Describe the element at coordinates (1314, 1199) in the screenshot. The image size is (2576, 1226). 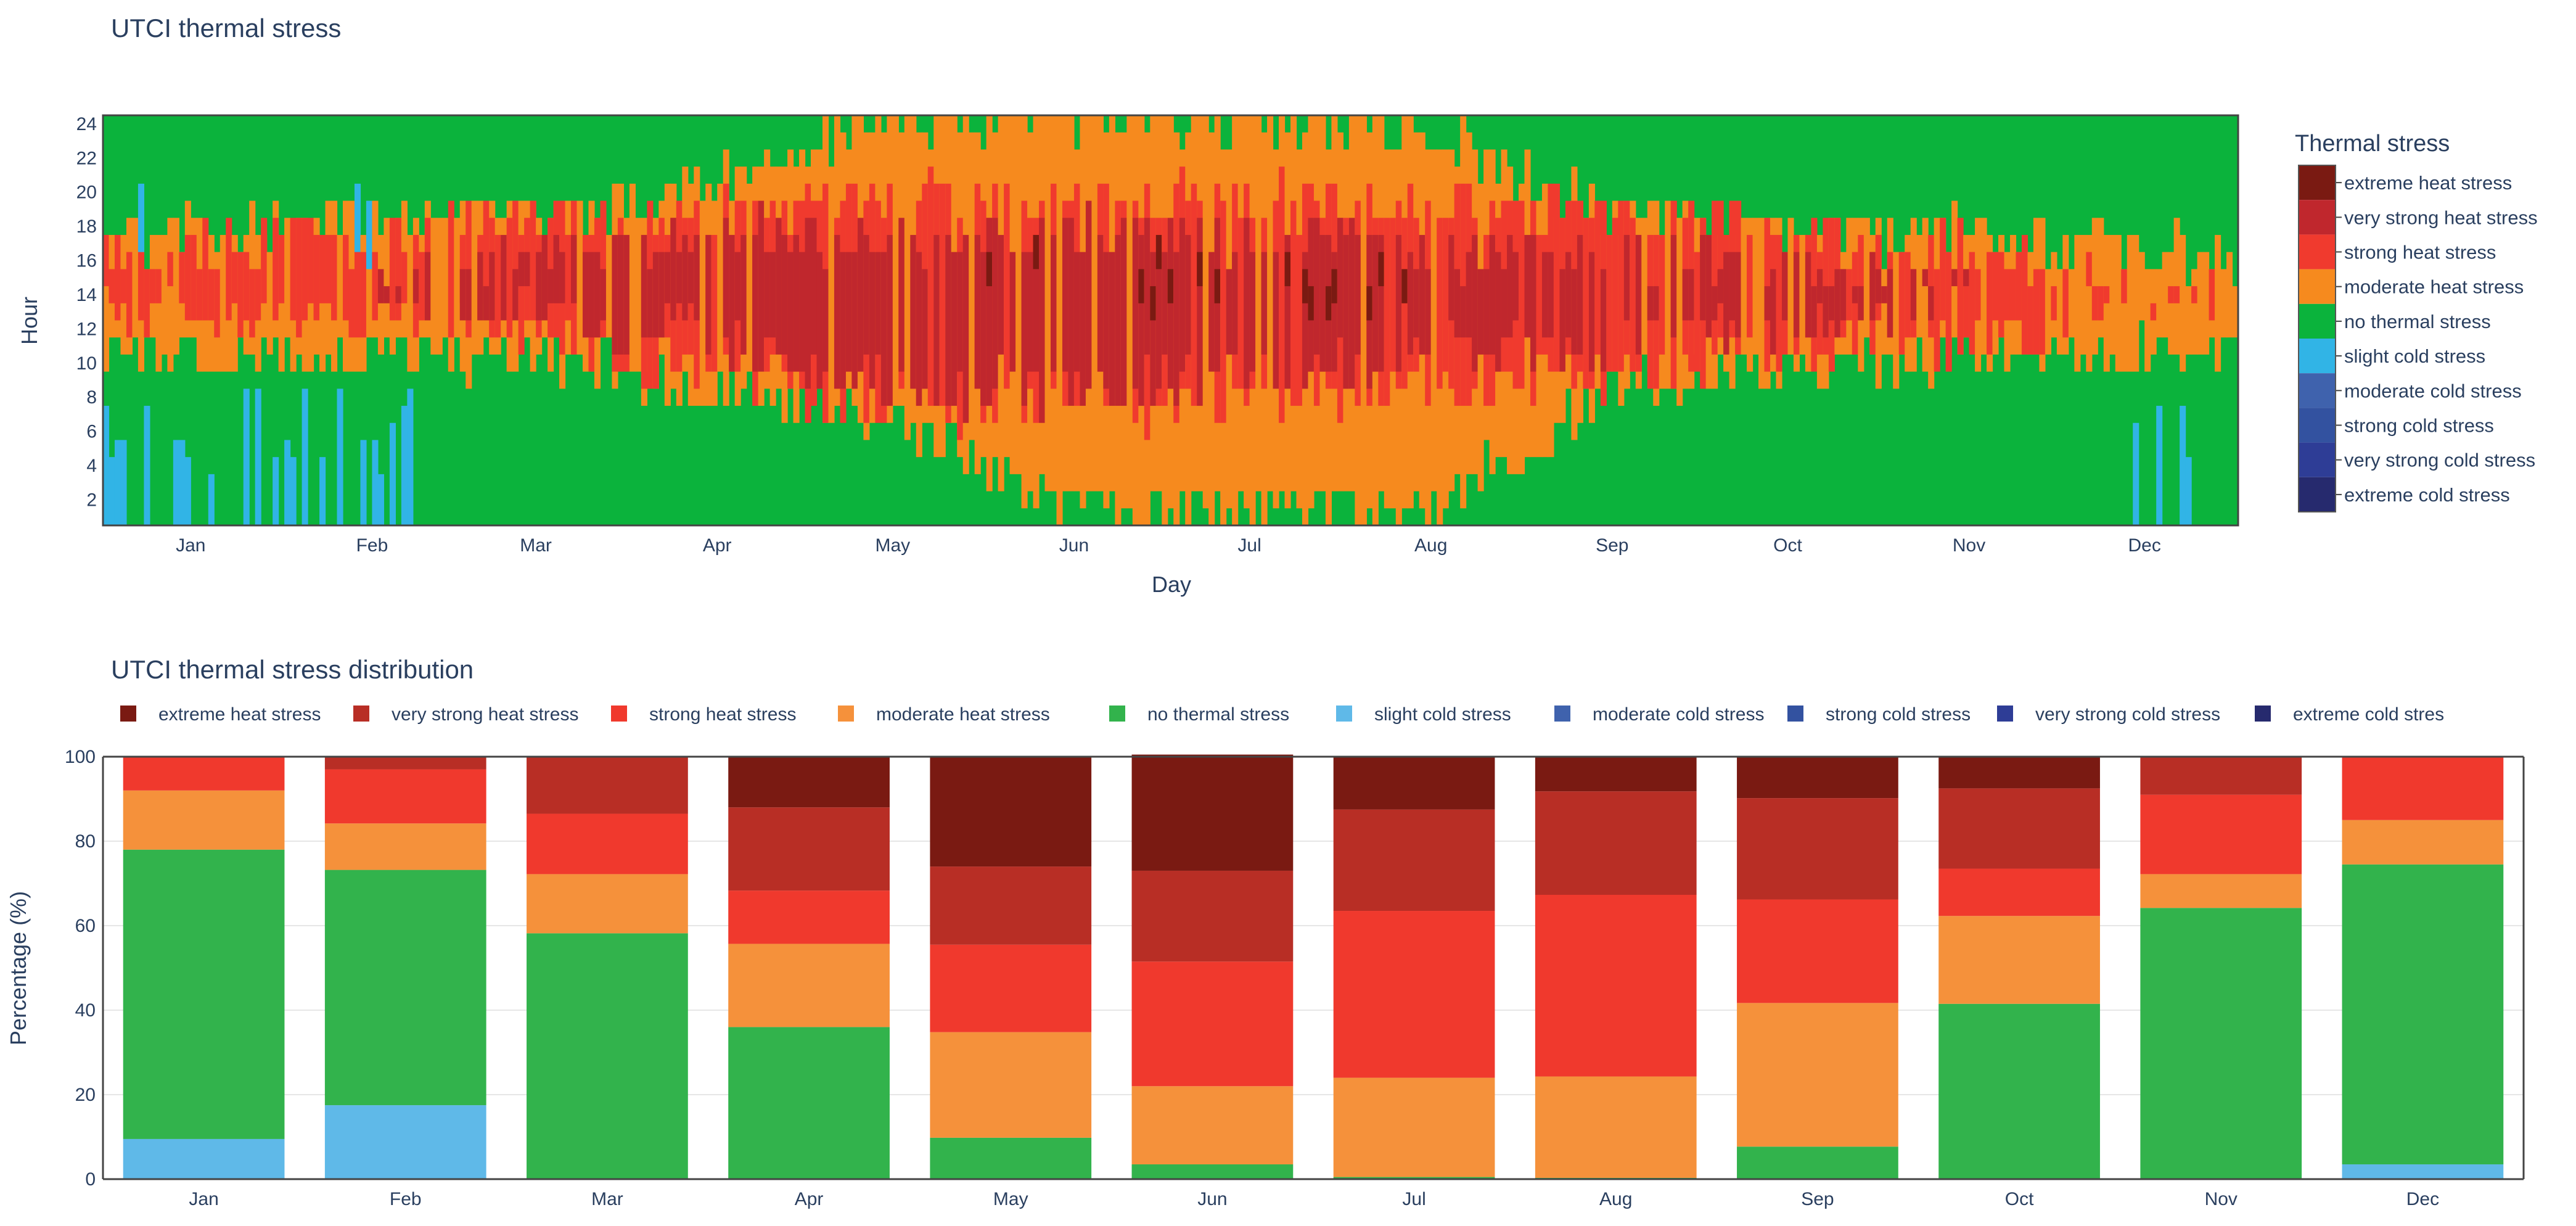
I see `bar-chart-x-ticks: Jan Feb Mar Apr May Jun Jul Aug Sep Oct Nov Dec` at that location.